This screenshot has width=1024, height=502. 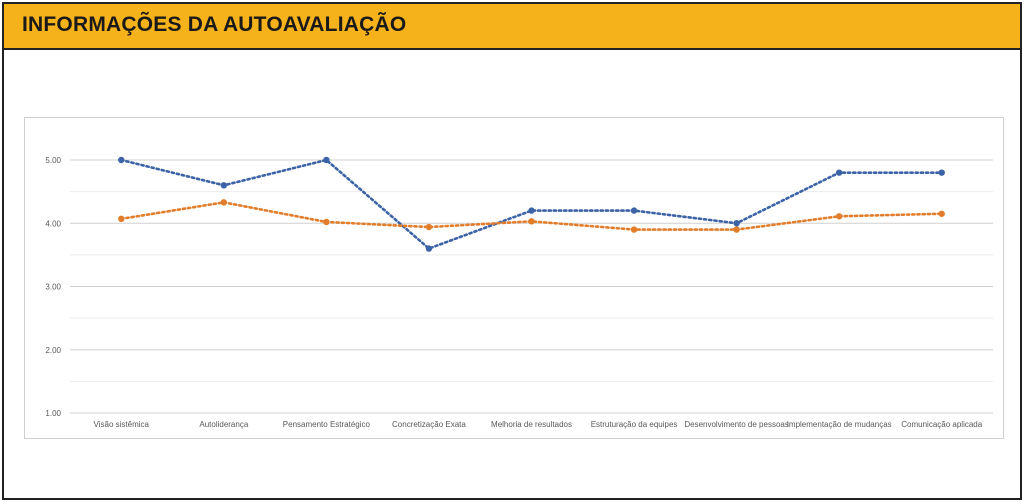 I want to click on y-tick-label: 5.00, so click(x=53, y=160).